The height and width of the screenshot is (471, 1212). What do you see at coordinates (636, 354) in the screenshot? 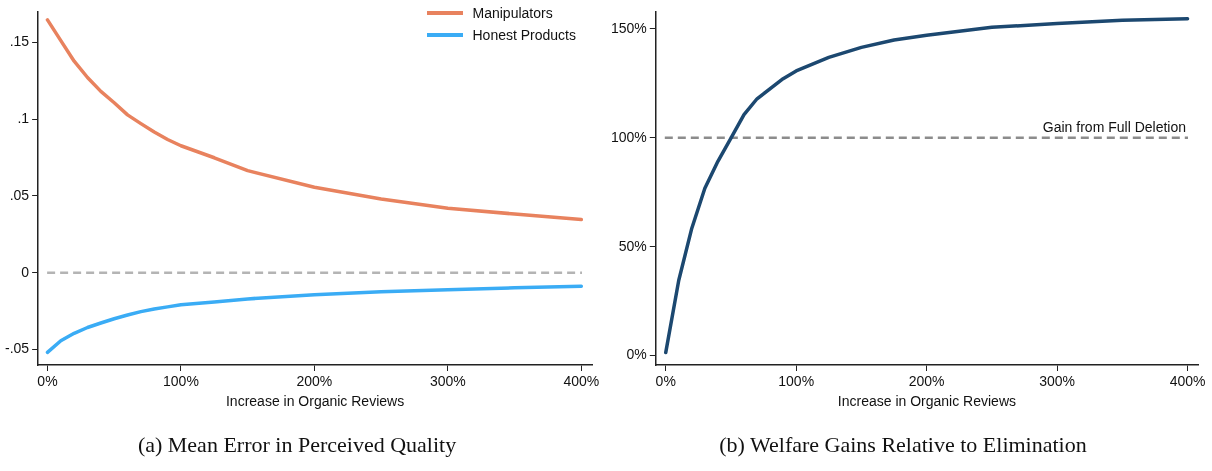
I see `y-tick-label: 0%` at bounding box center [636, 354].